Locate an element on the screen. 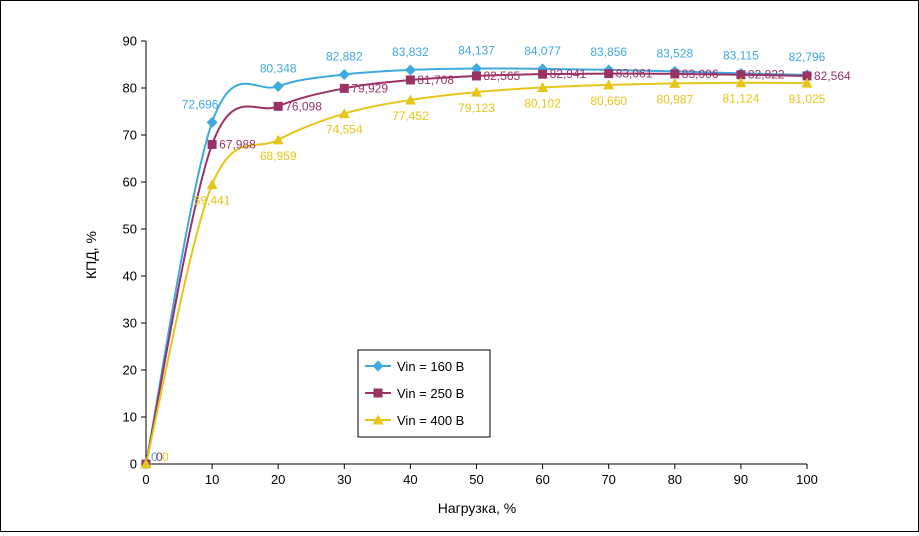 The height and width of the screenshot is (536, 919). x-tick-label: 30 is located at coordinates (344, 479).